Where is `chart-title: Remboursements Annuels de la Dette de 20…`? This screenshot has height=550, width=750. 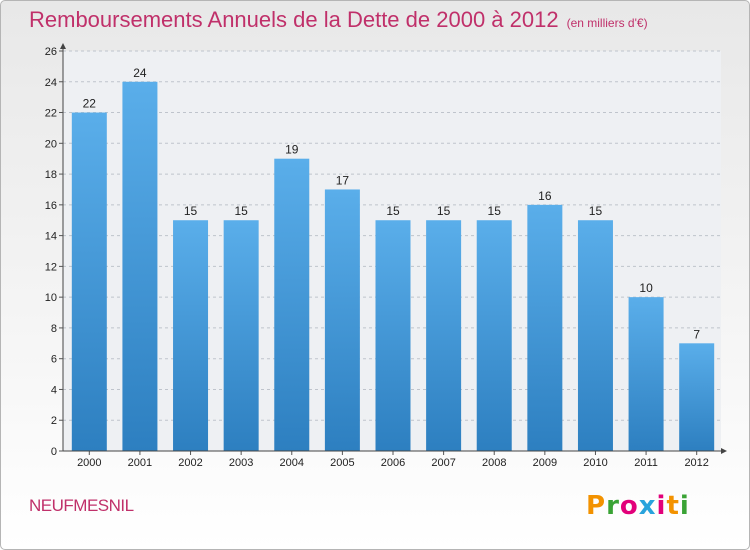 chart-title: Remboursements Annuels de la Dette de 20… is located at coordinates (338, 20).